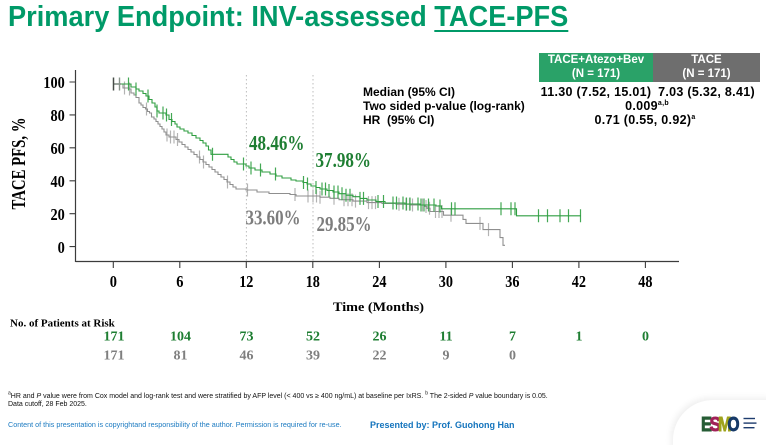  What do you see at coordinates (277, 143) in the screenshot?
I see `svg-text: 48.46%` at bounding box center [277, 143].